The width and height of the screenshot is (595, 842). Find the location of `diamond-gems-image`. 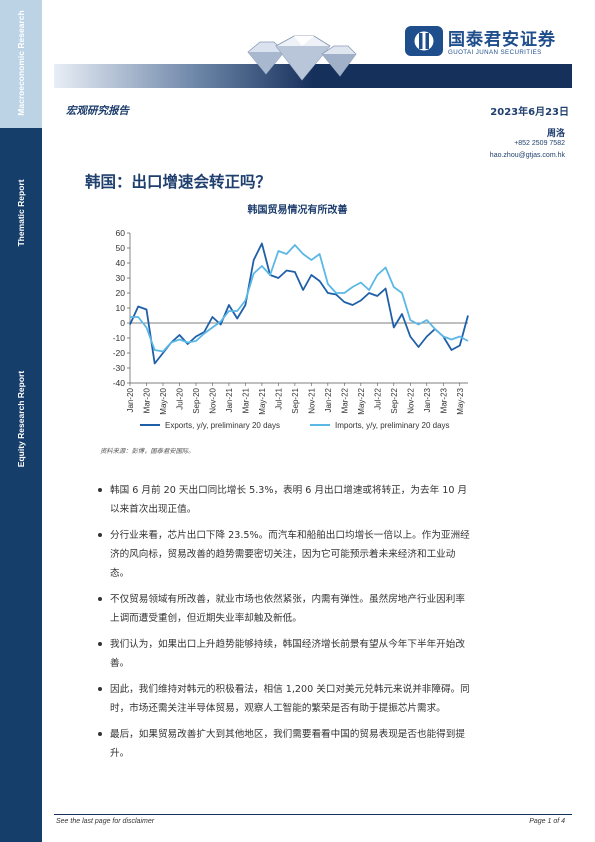

diamond-gems-image is located at coordinates (302, 58).